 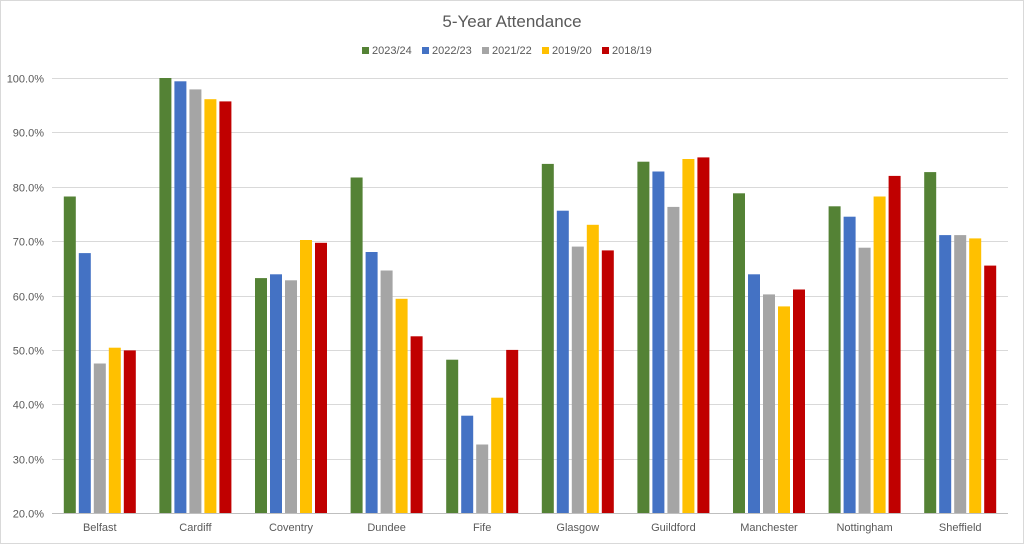 What do you see at coordinates (28, 461) in the screenshot?
I see `y-tick-label: 30.0%` at bounding box center [28, 461].